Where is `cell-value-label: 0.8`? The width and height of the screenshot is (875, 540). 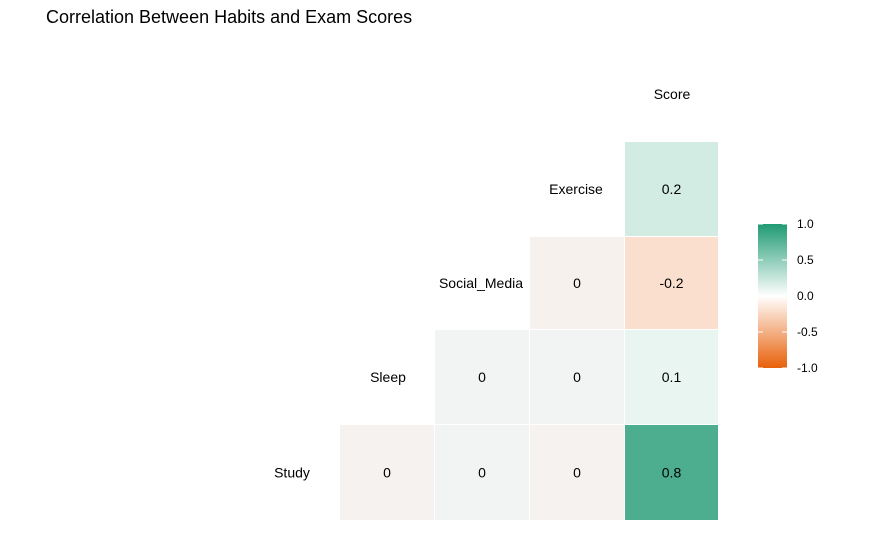 cell-value-label: 0.8 is located at coordinates (672, 473).